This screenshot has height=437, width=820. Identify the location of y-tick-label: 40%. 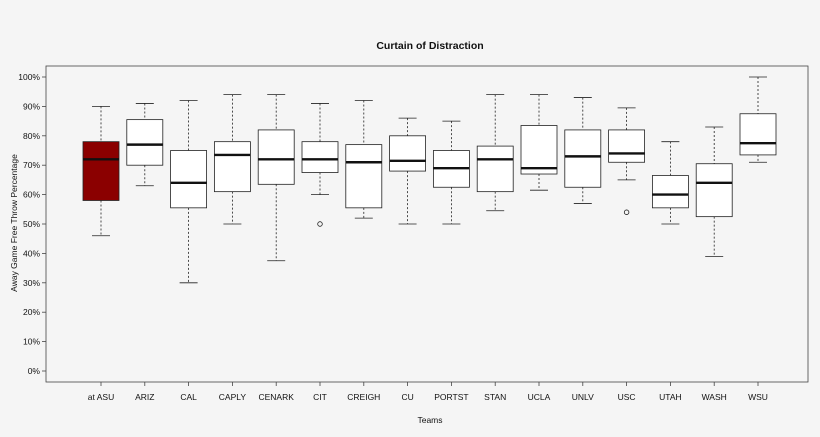
(31, 253).